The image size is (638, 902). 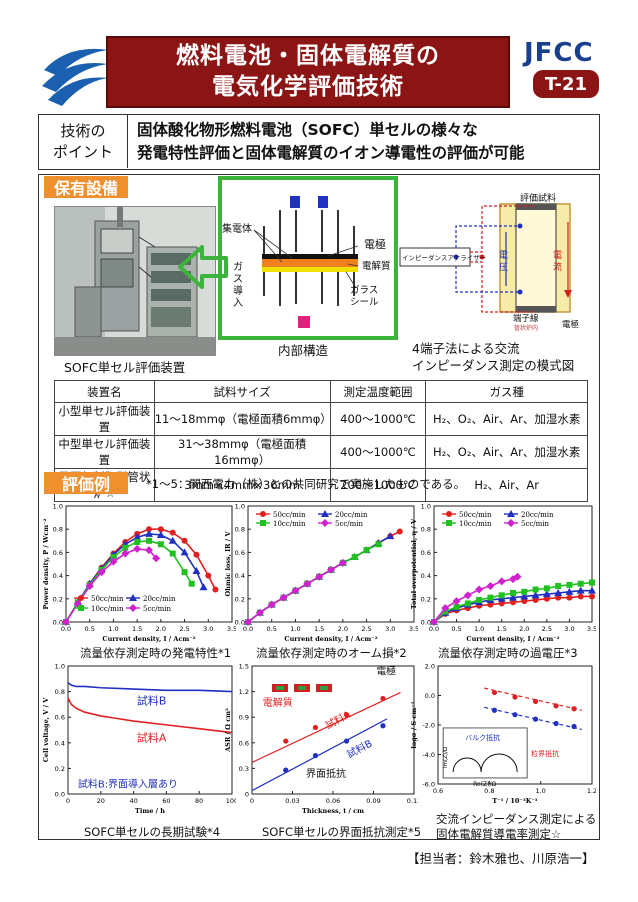 I want to click on y-tick-label: 0.4, so click(x=60, y=743).